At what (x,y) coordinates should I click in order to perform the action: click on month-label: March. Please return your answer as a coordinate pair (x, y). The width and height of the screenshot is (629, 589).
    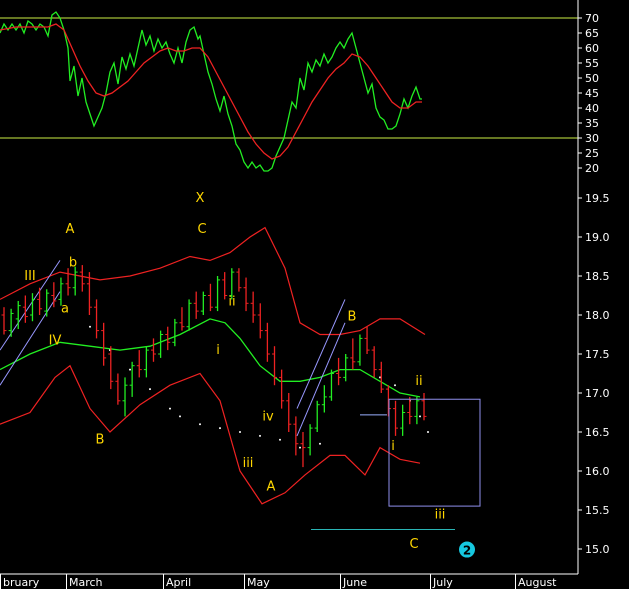
    Looking at the image, I should click on (86, 582).